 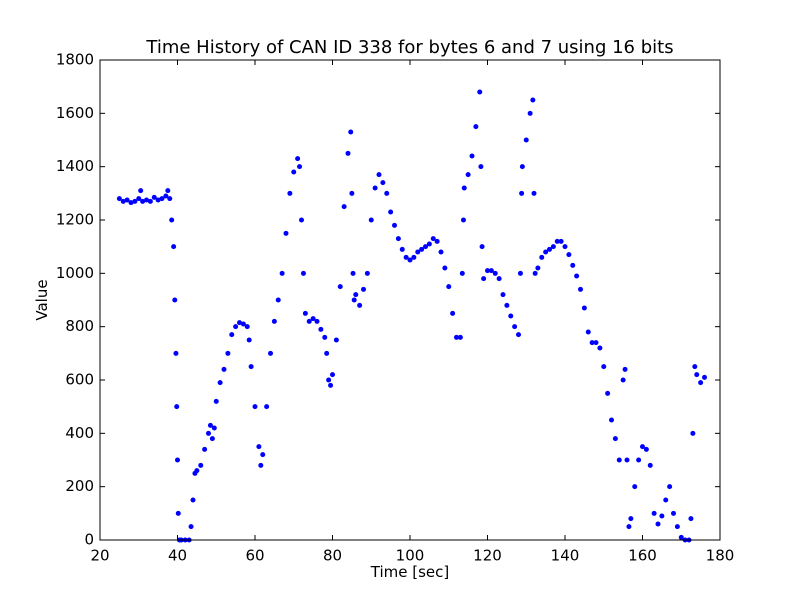 I want to click on y-tick-label: 1000, so click(x=75, y=273).